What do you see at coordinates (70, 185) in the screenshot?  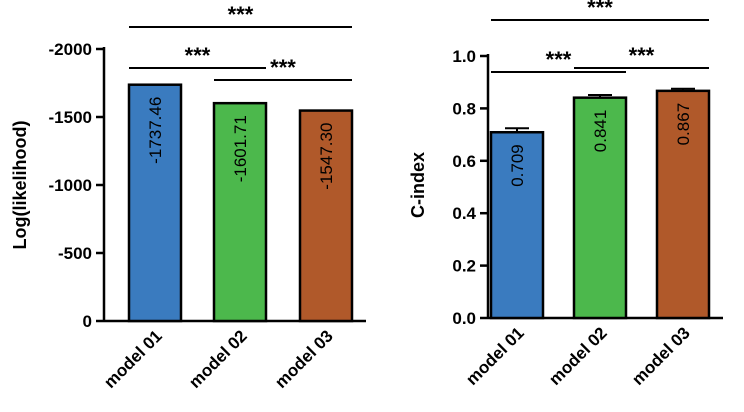 I see `y-tick-label: -1000` at bounding box center [70, 185].